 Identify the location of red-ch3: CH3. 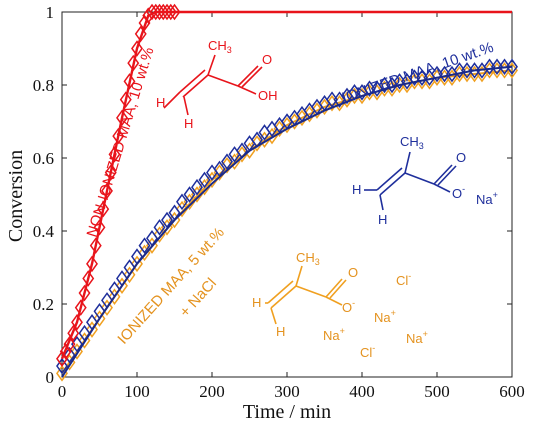
(220, 46).